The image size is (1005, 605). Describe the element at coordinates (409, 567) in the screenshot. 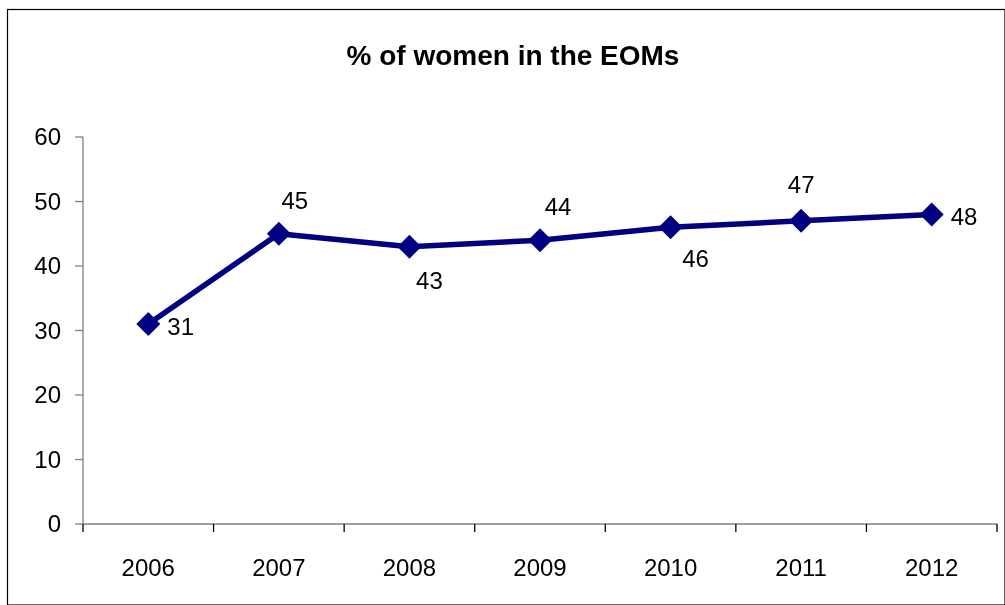

I see `x-tick-label: 2008` at that location.